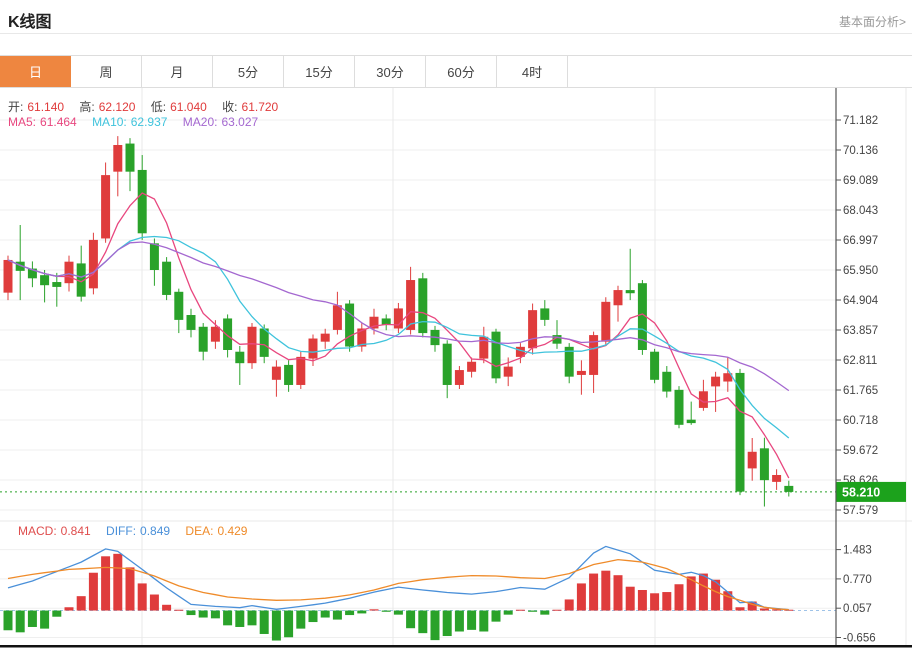  Describe the element at coordinates (532, 71) in the screenshot. I see `tab-4hour: 4时` at that location.